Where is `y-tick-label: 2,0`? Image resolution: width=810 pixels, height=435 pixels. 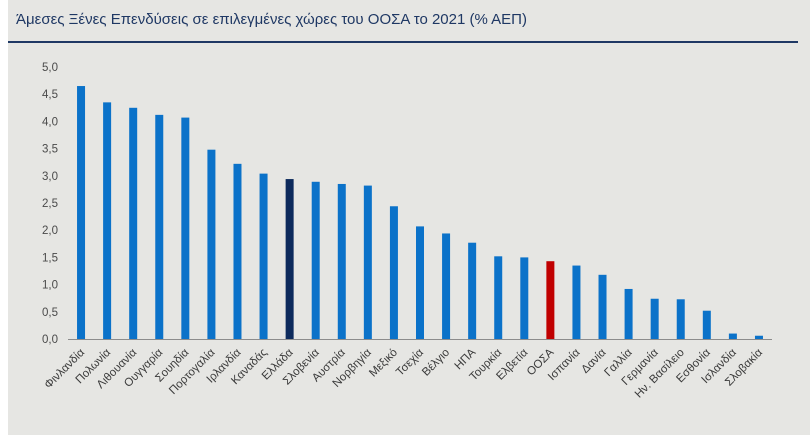 y-tick-label: 2,0 is located at coordinates (50, 231).